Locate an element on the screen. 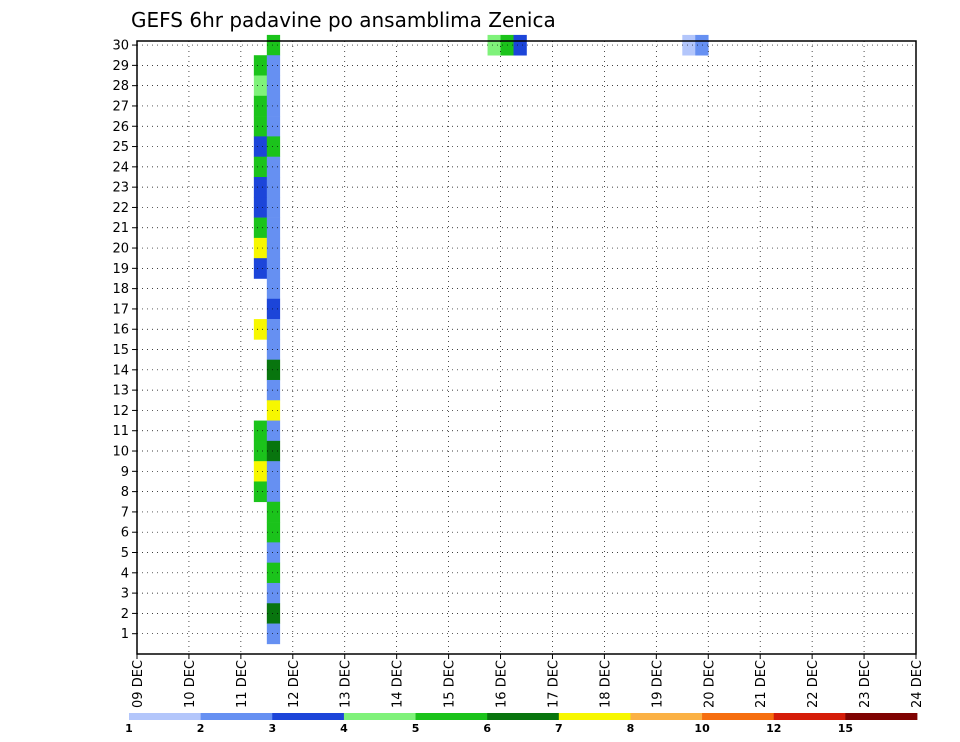  x-tick-label: 11 DEC is located at coordinates (242, 684).